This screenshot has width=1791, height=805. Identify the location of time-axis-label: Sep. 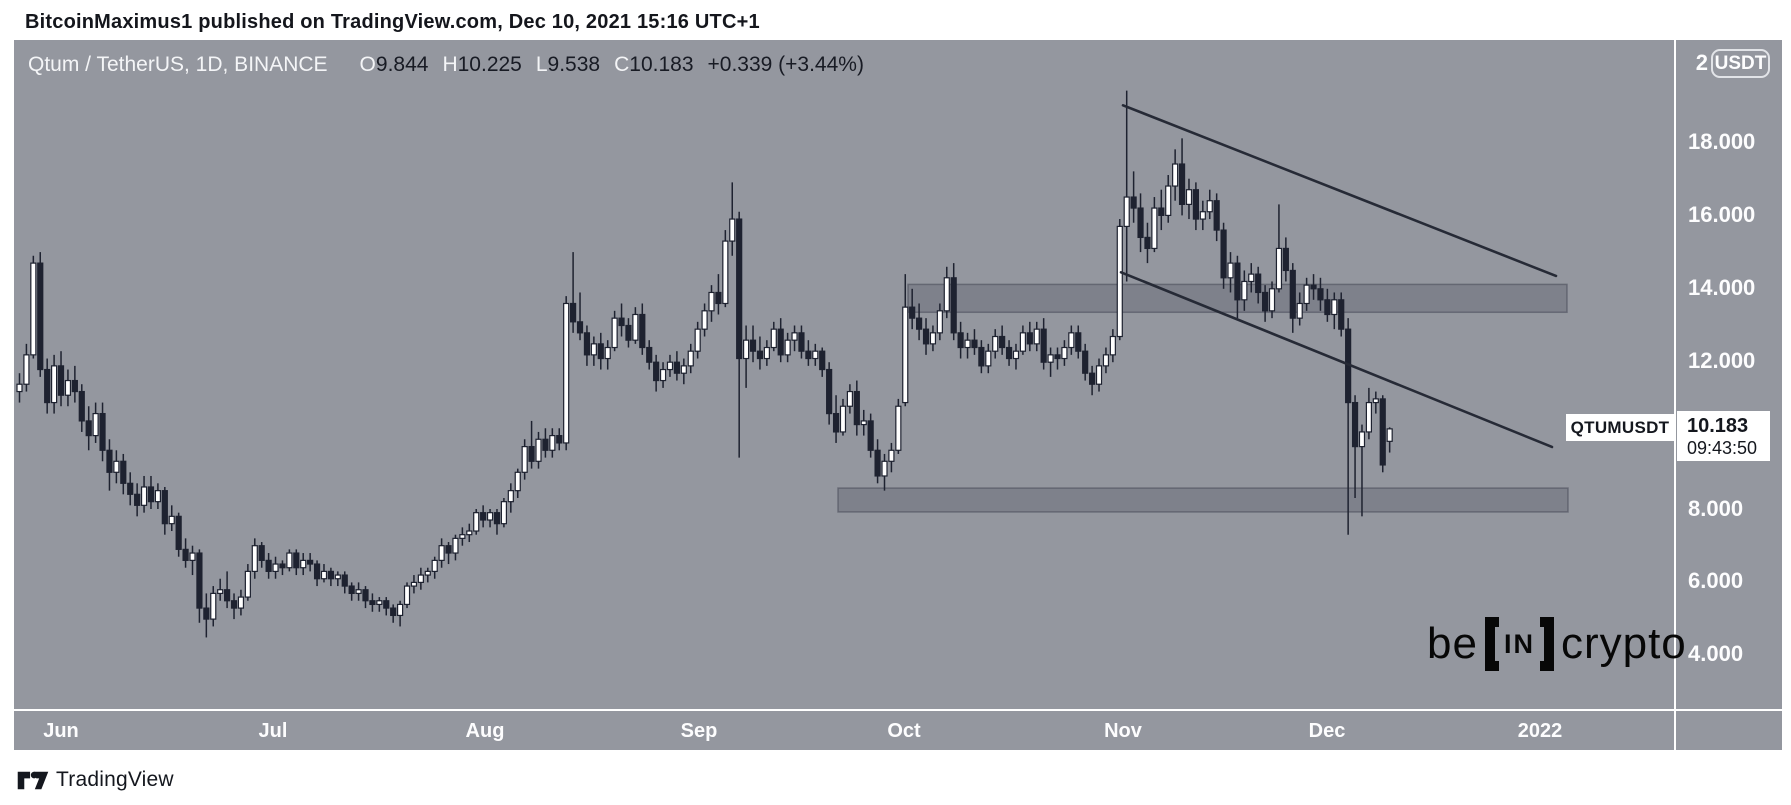
(699, 731).